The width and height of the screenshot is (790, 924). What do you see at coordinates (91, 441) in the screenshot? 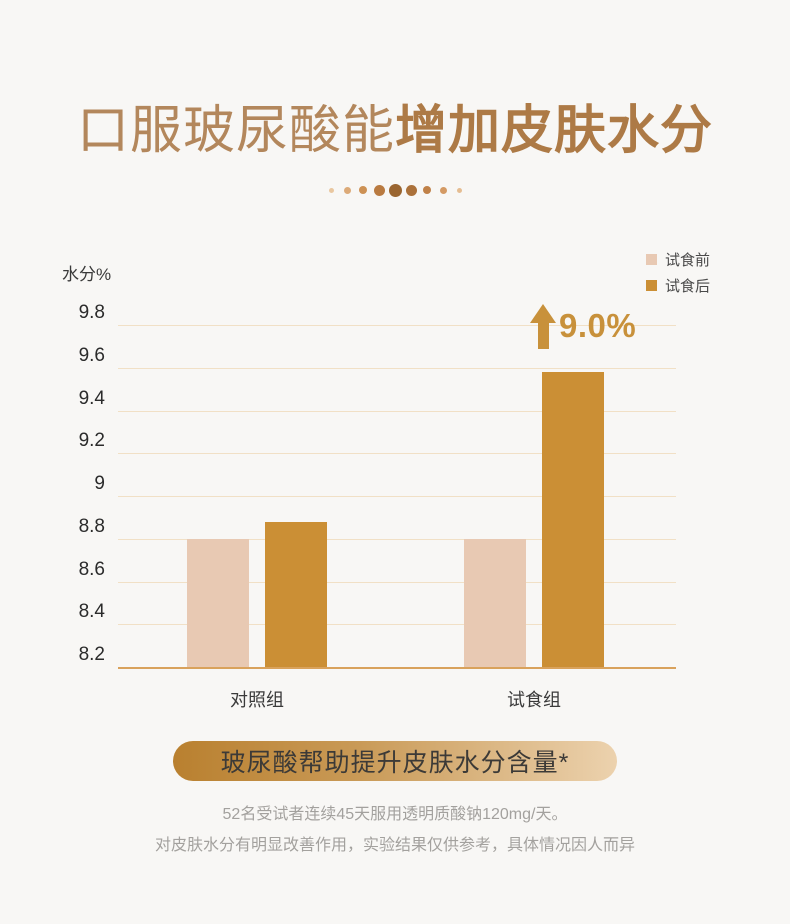
I see `y-tick-9.2: 9.2` at bounding box center [91, 441].